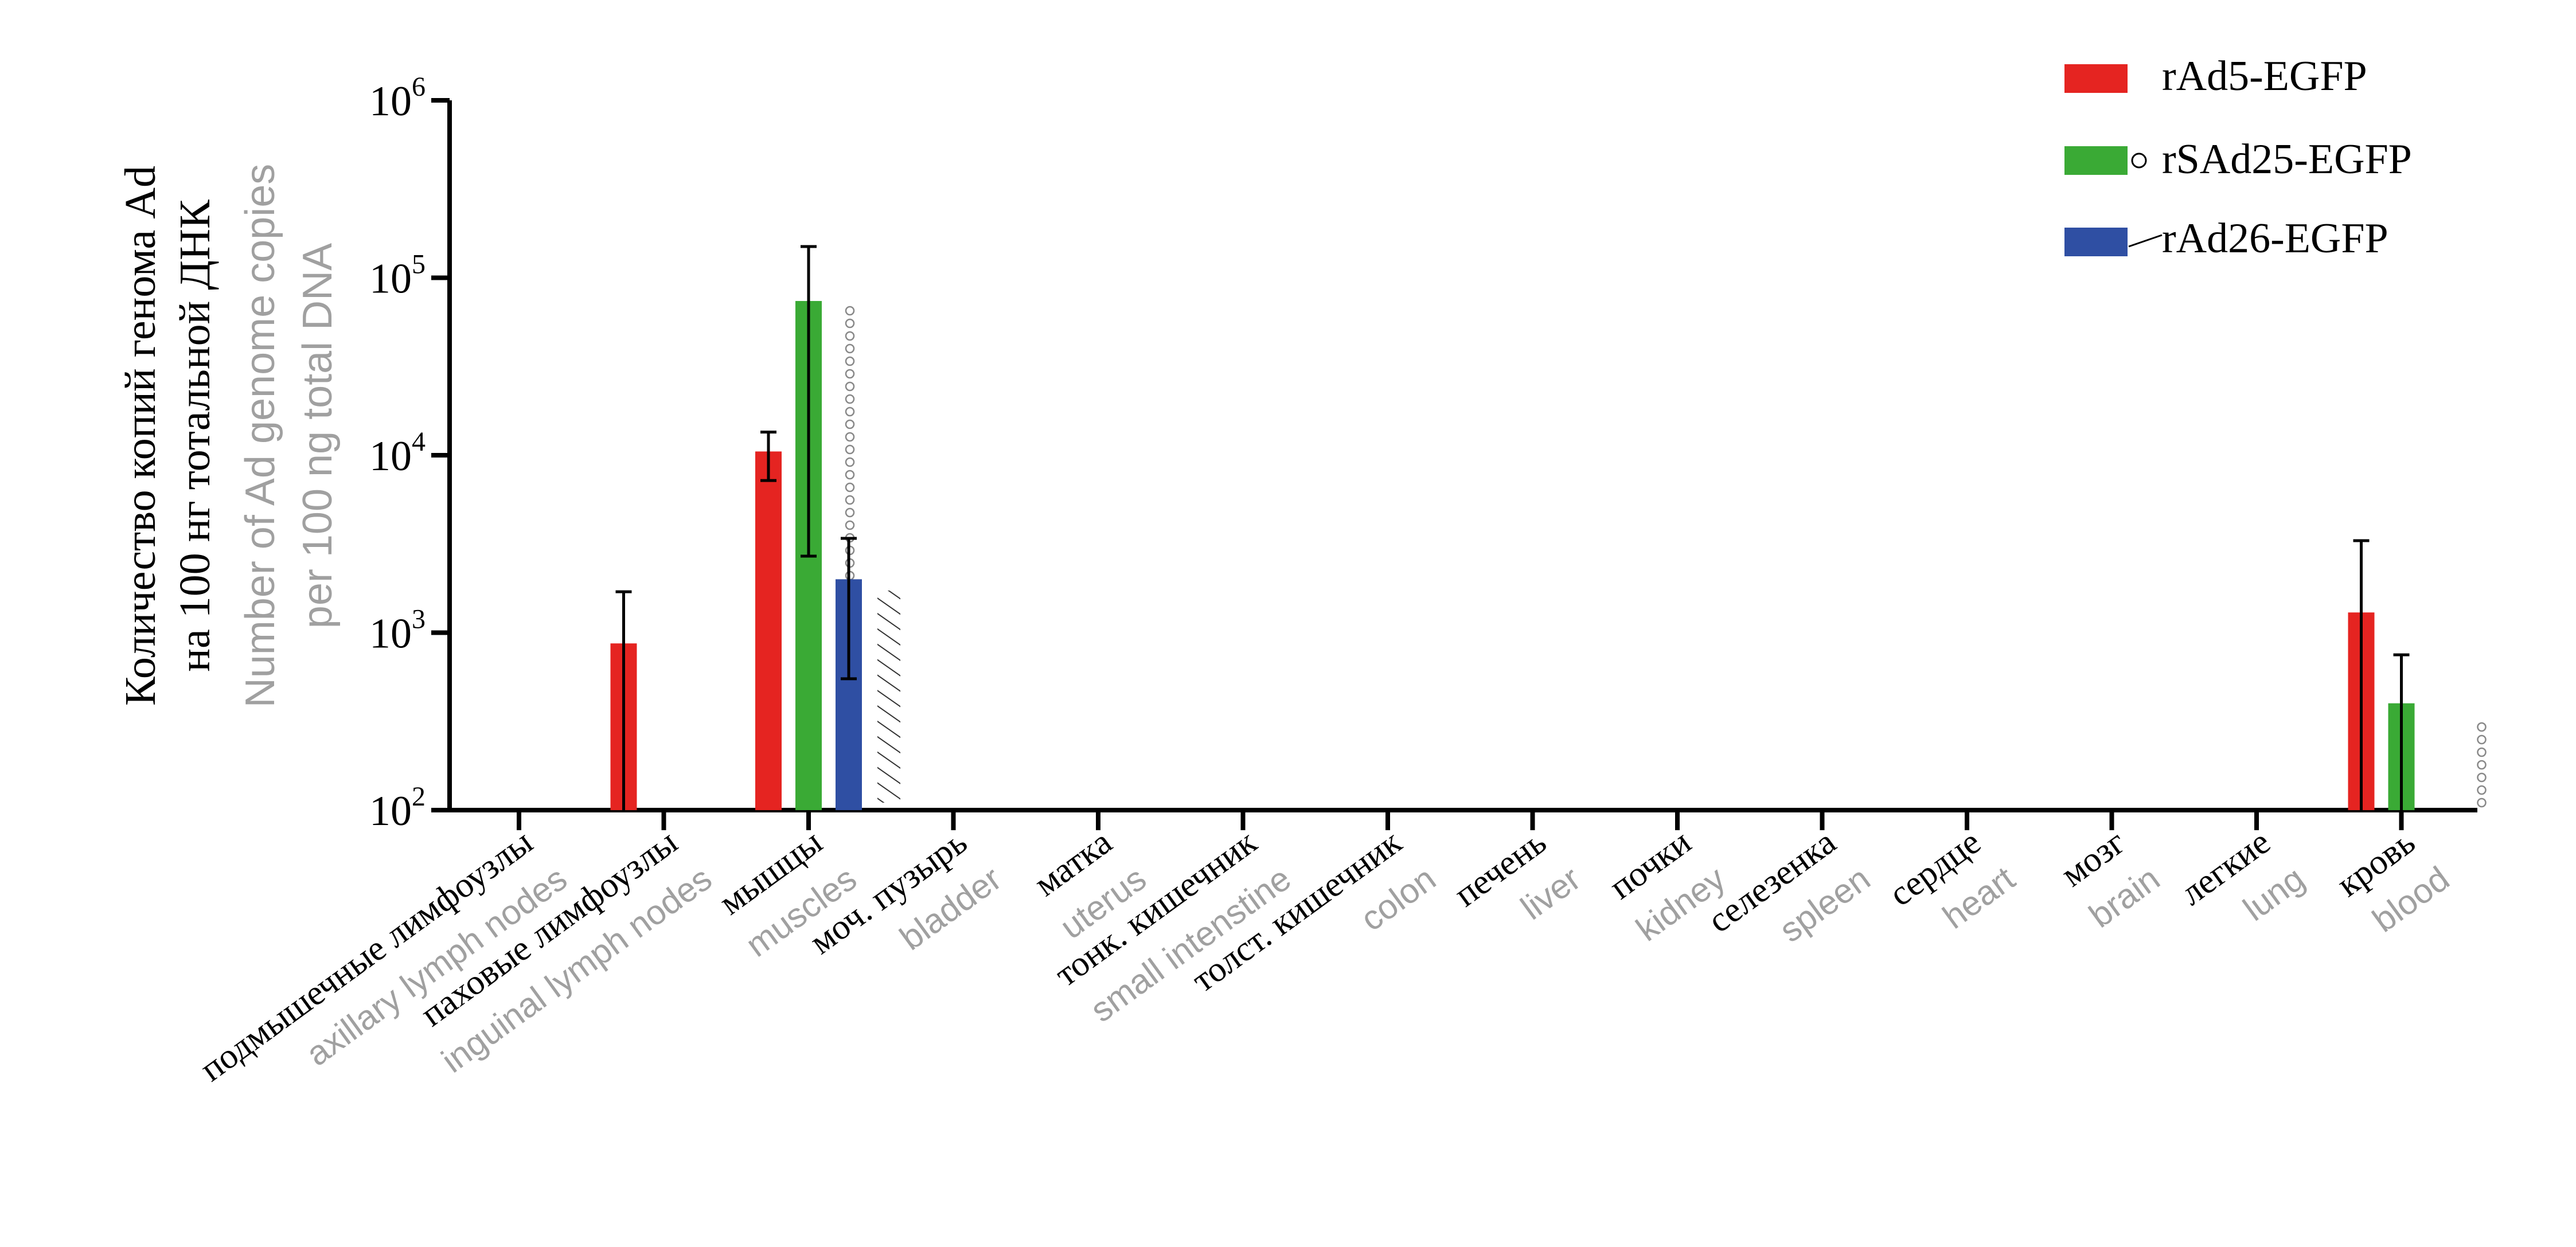 This screenshot has width=2576, height=1247. What do you see at coordinates (2265, 76) in the screenshot?
I see `legend-label-rad5: rAd5-EGFP` at bounding box center [2265, 76].